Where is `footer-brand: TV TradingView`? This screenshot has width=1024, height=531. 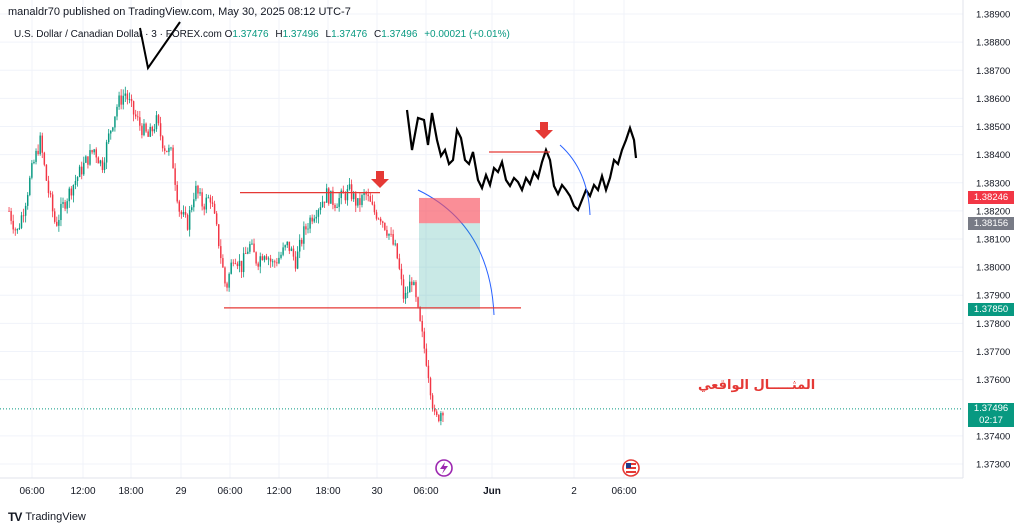 footer-brand: TV TradingView is located at coordinates (47, 517).